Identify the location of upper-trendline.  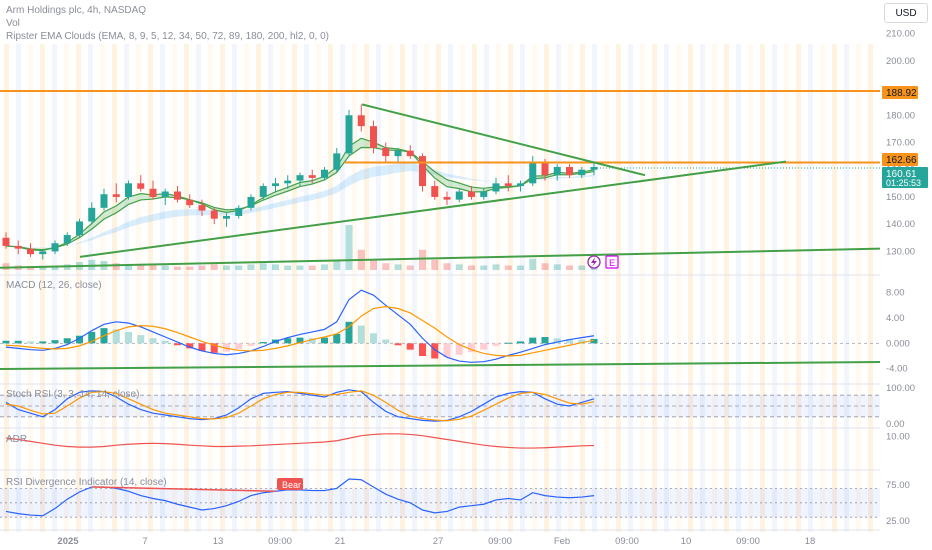
(503, 140).